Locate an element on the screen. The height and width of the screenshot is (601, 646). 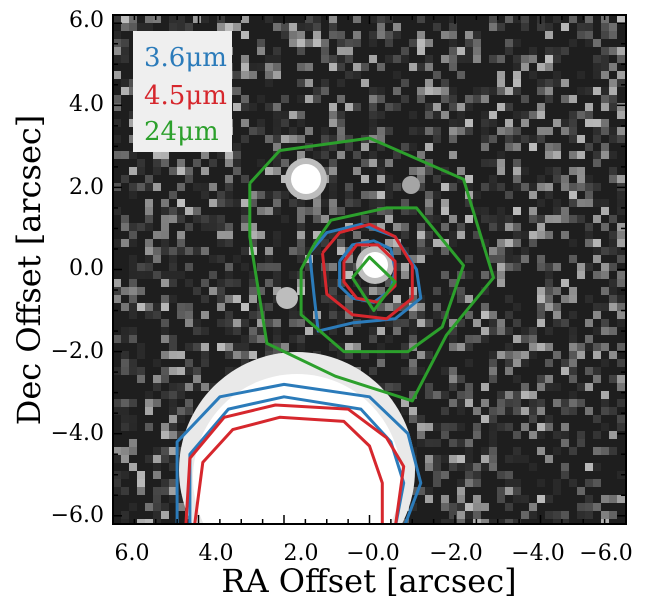
x-tick-label: −4.0 is located at coordinates (537, 553).